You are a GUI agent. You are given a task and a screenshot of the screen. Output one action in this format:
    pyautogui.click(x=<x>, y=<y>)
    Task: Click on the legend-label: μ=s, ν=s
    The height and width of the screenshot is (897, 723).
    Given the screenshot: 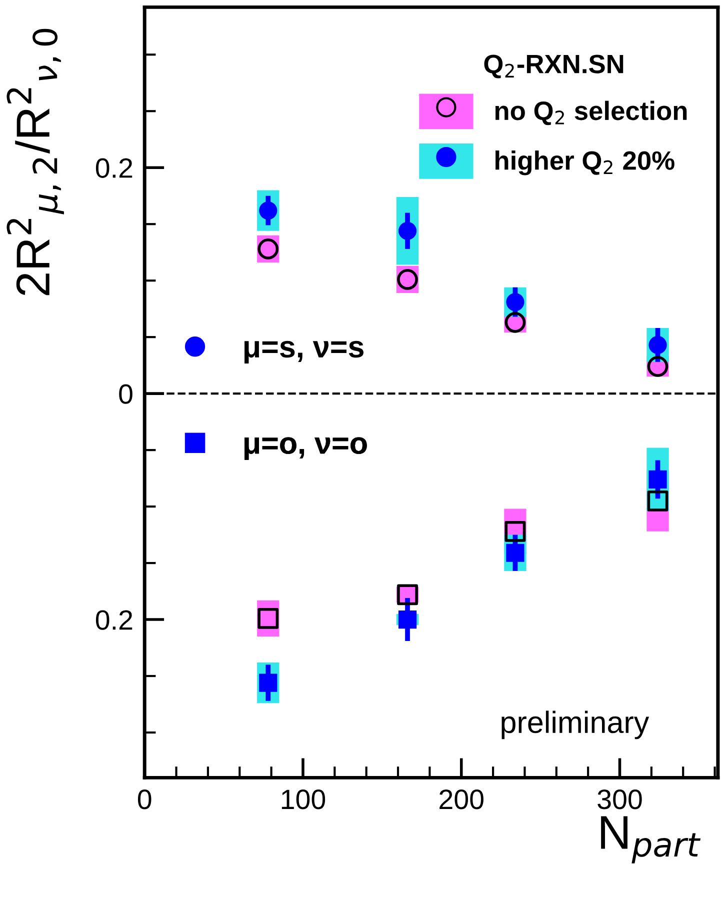 What is the action you would take?
    pyautogui.click(x=304, y=352)
    